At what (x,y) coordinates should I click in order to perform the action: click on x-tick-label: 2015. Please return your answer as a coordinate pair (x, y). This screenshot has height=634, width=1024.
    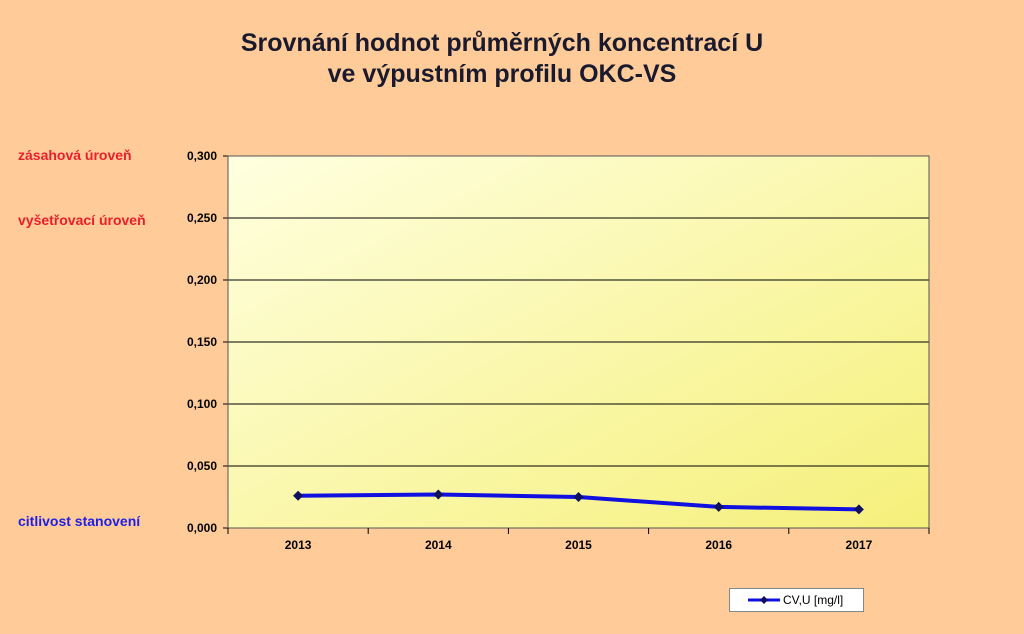
    Looking at the image, I should click on (578, 545).